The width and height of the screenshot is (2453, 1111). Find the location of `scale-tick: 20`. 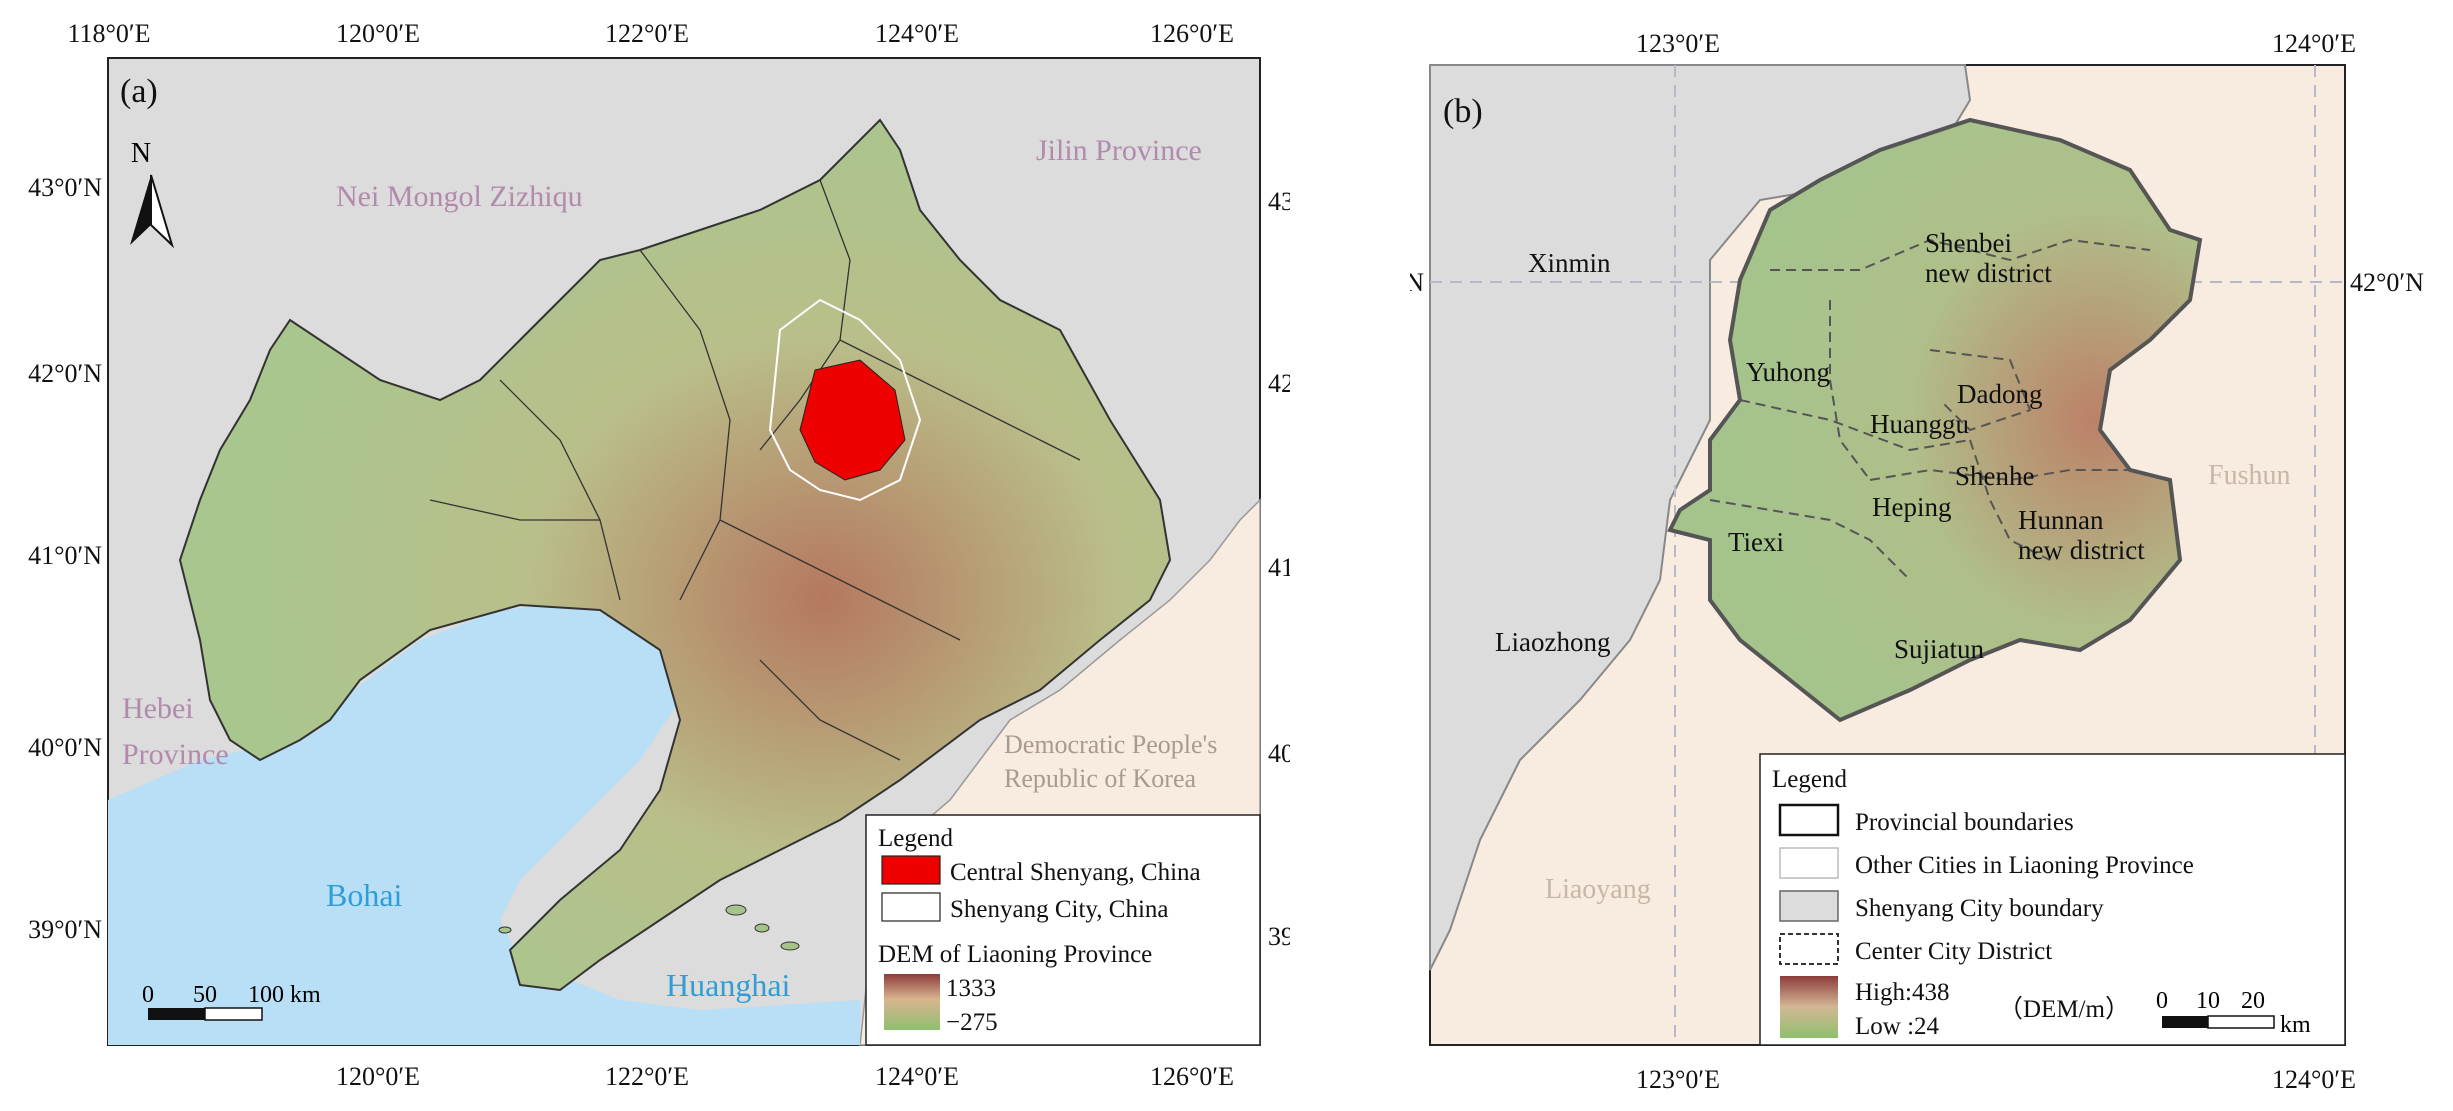

scale-tick: 20 is located at coordinates (2253, 1001).